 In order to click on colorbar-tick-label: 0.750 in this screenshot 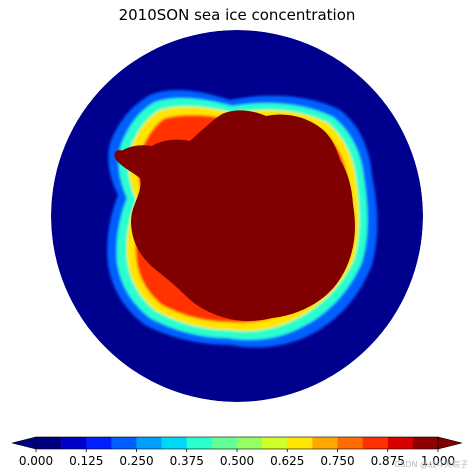, I will do `click(337, 461)`.